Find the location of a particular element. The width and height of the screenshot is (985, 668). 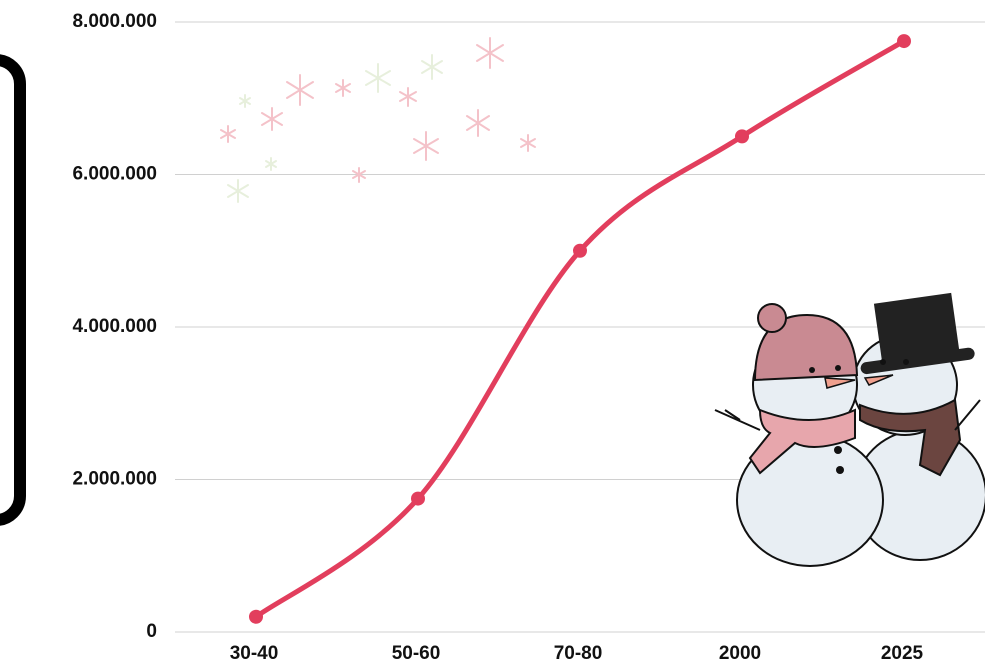

x-tick-label: 30-40 is located at coordinates (254, 653).